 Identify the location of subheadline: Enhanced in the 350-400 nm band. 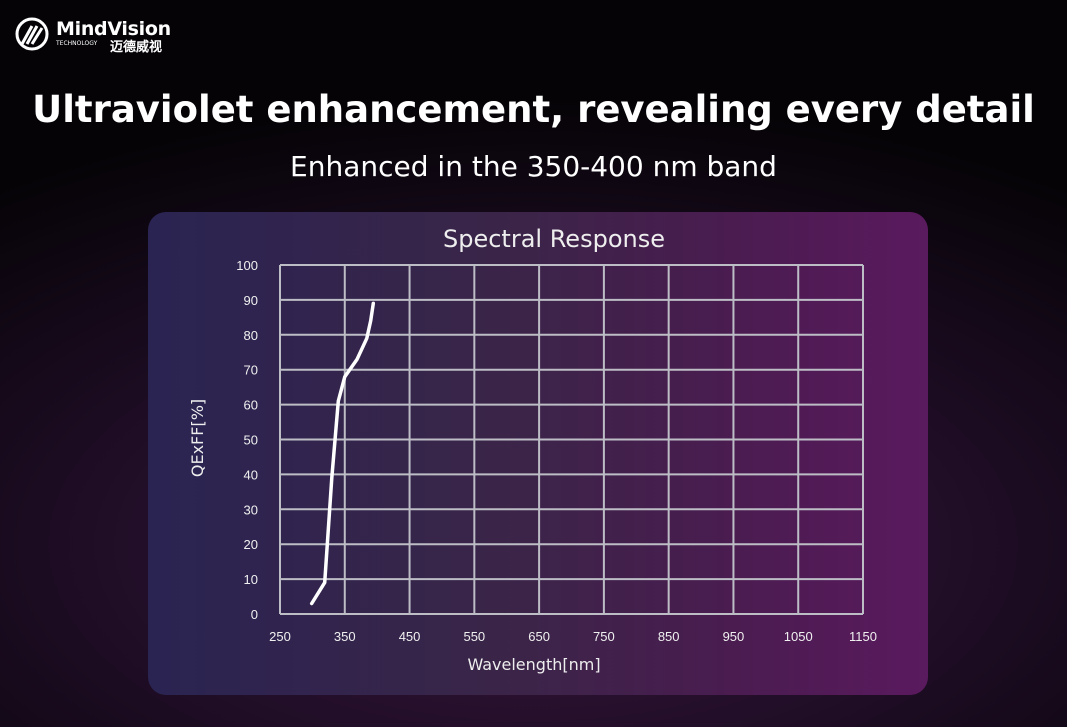
(533, 166).